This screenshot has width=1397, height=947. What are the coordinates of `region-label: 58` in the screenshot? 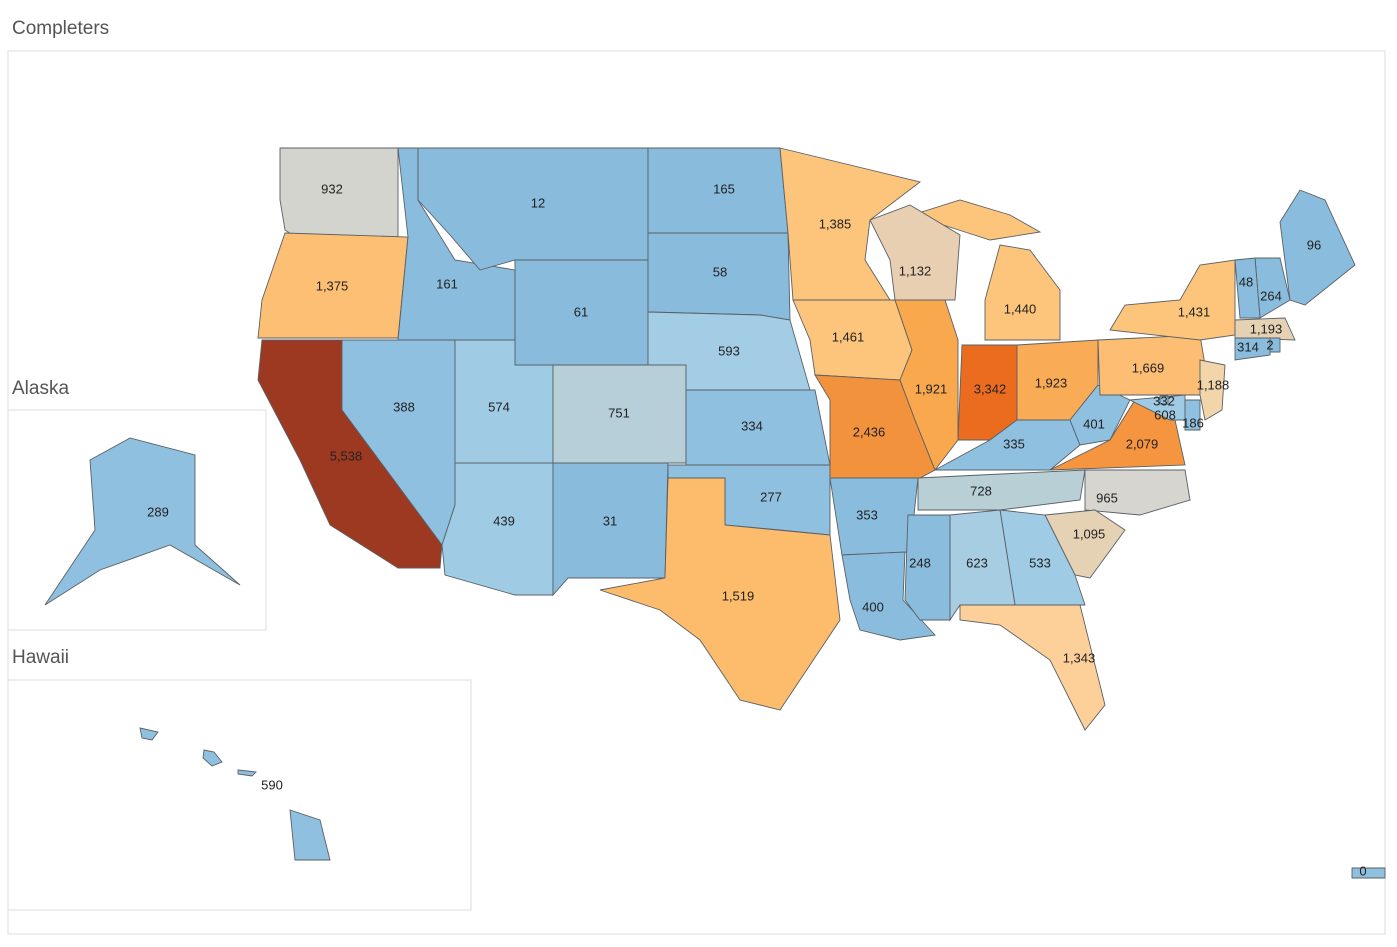 It's located at (720, 271).